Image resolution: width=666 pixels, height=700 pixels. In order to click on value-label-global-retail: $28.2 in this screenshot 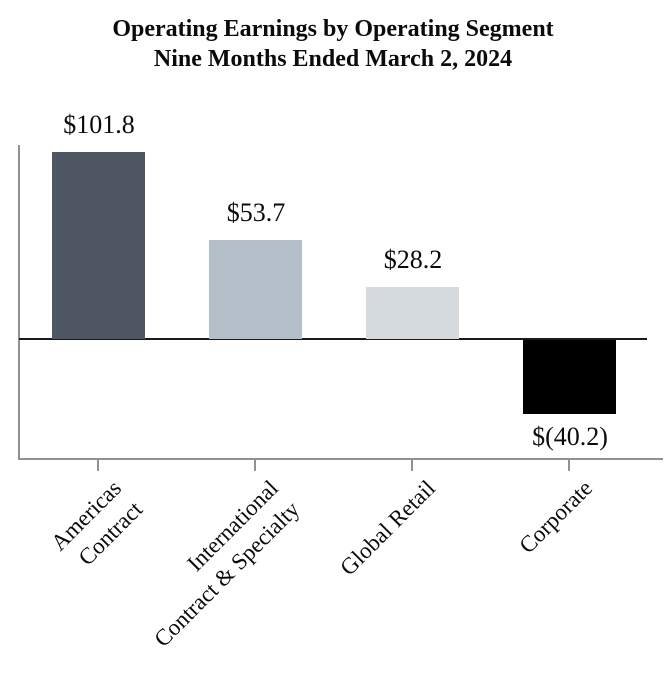, I will do `click(413, 259)`.